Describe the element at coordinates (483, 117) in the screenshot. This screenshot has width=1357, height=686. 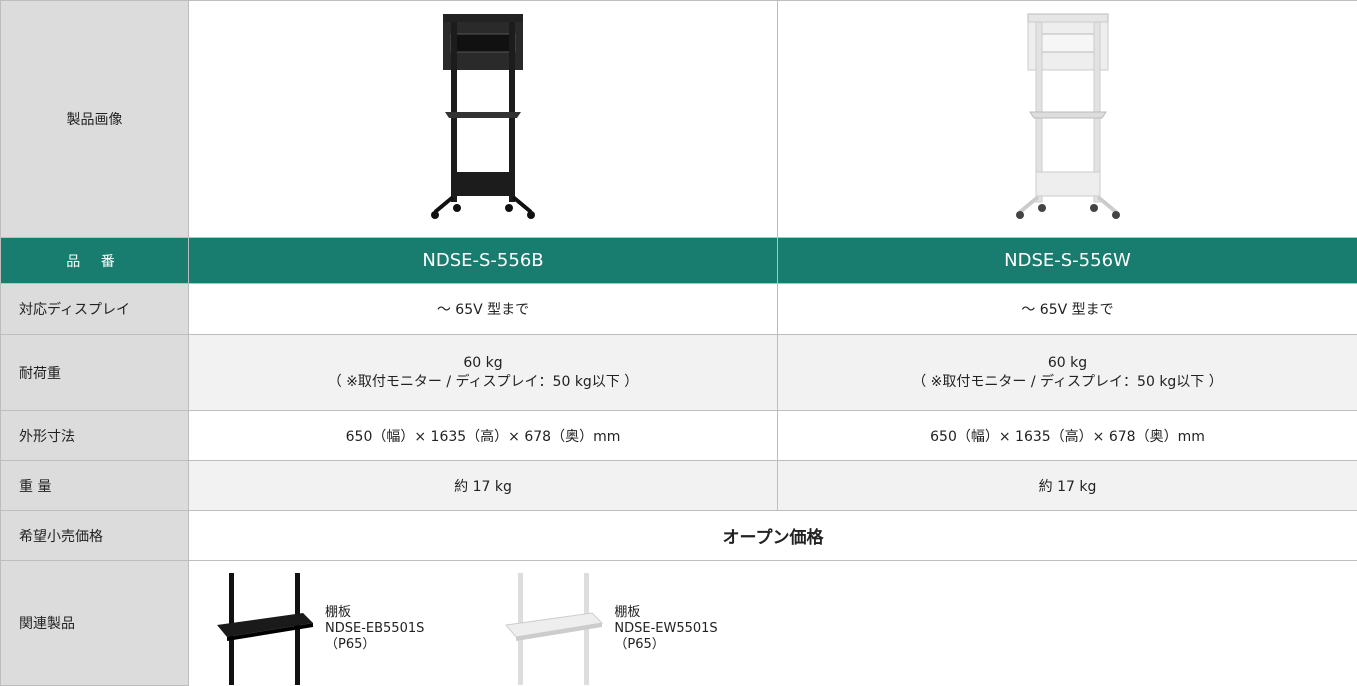
I see `stand-black` at that location.